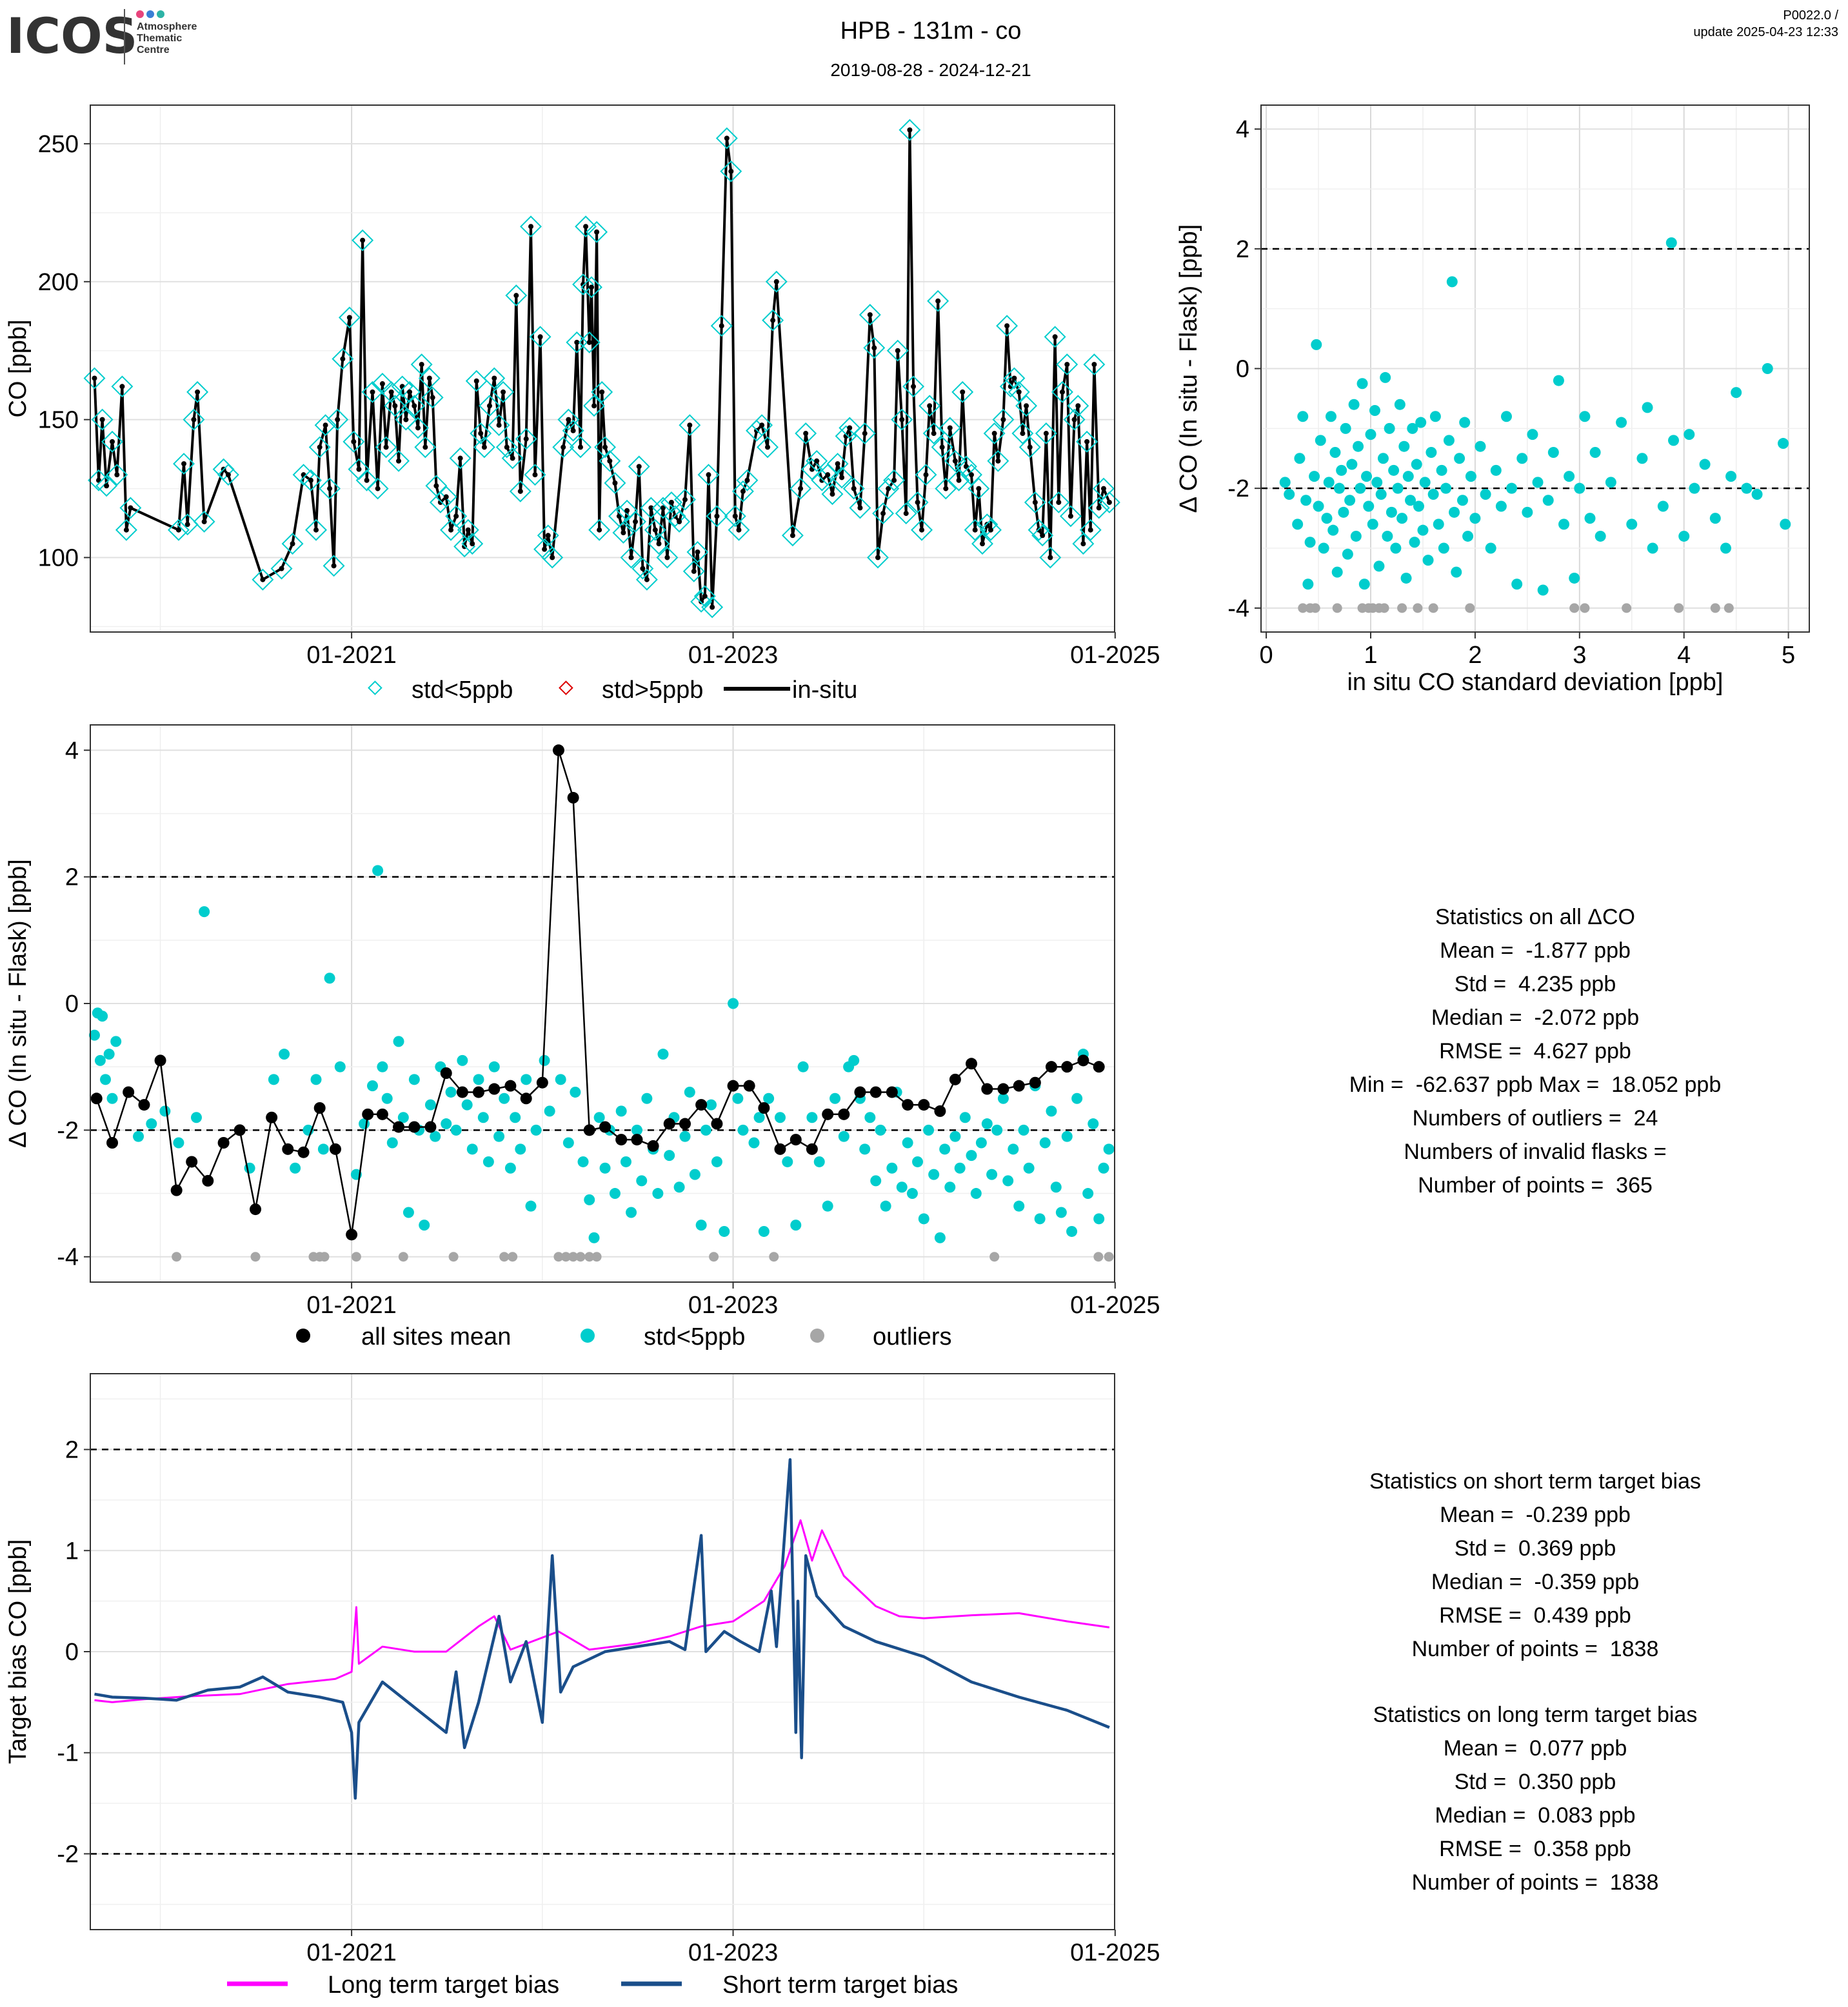 The image size is (1848, 2007). Describe the element at coordinates (303, 1336) in the screenshot. I see `legend-mean-marker` at that location.